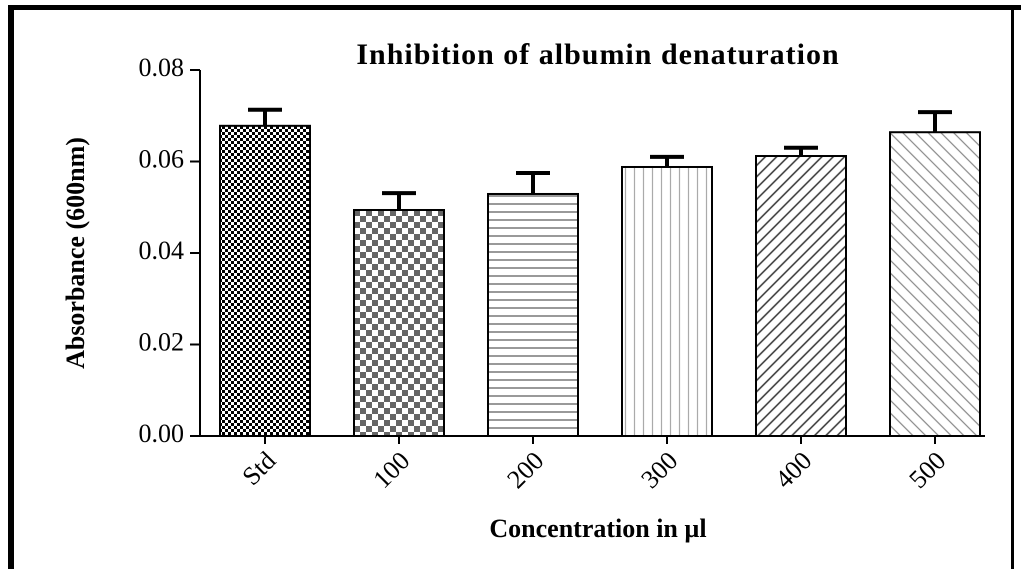 This screenshot has height=569, width=1021. I want to click on y-tick-label: 0.00, so click(162, 433).